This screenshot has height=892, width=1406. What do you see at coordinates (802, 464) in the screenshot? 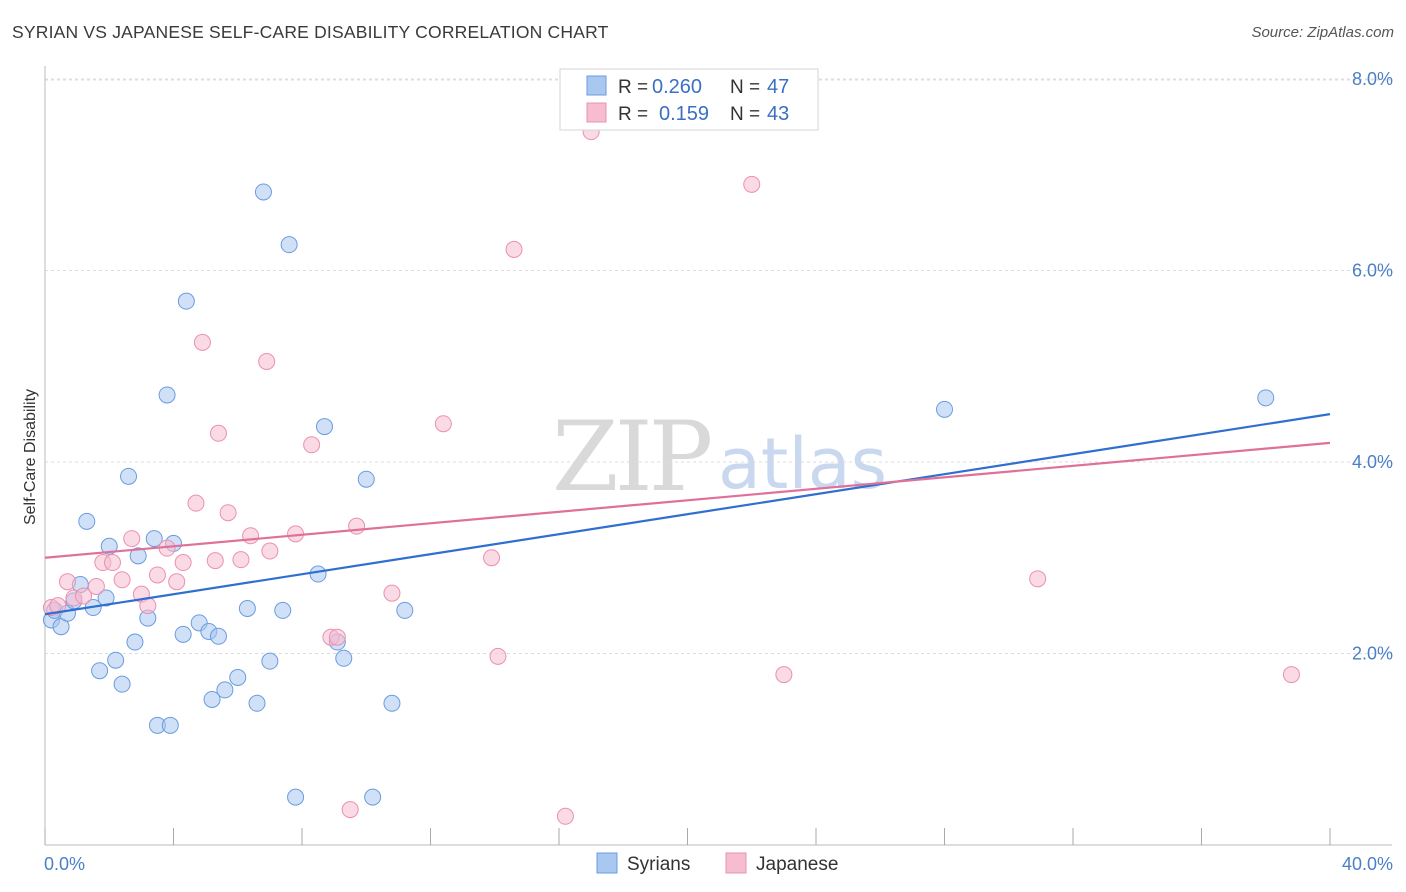
I see `watermark-atlas: atlas` at bounding box center [802, 464].